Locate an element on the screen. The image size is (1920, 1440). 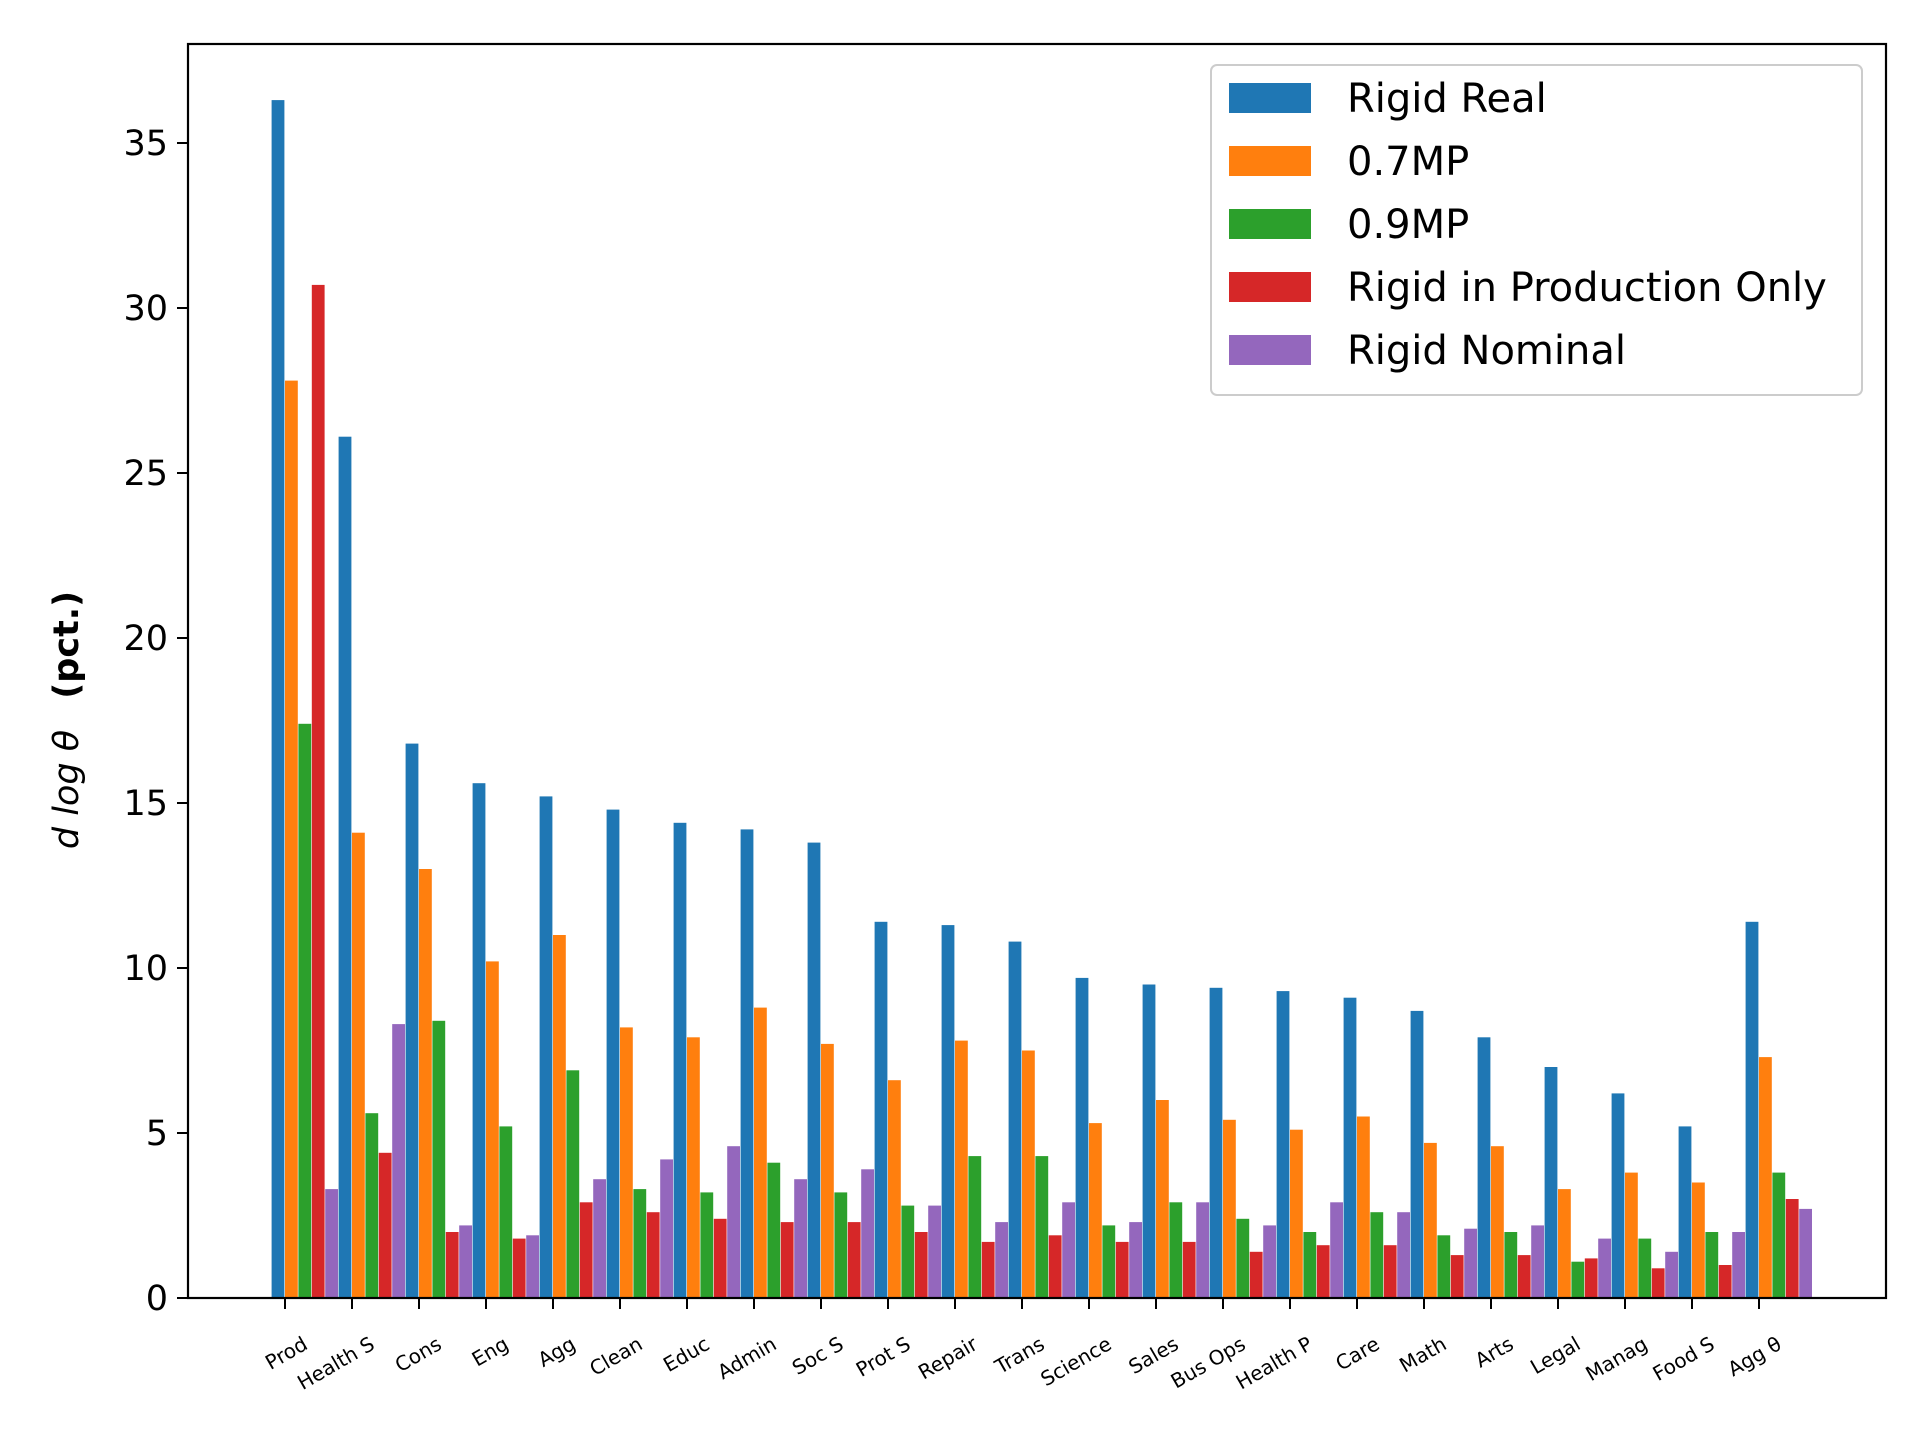
y-tick-label-3: 15 is located at coordinates (145, 804).